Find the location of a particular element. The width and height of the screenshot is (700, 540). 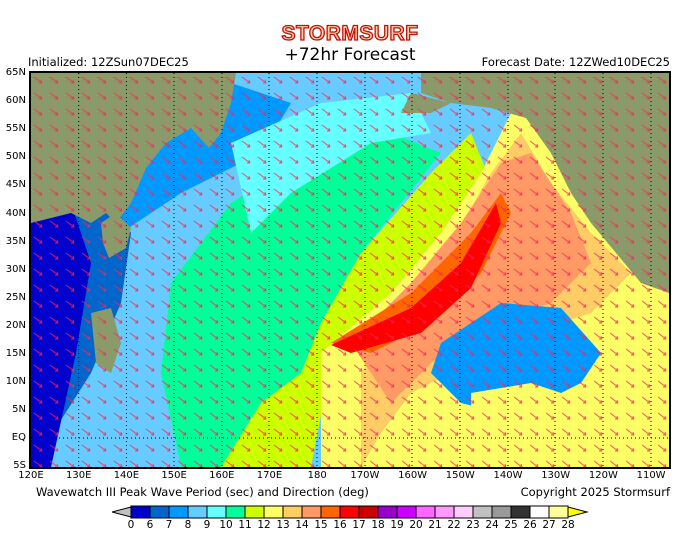

lon-label: 130W is located at coordinates (556, 475).